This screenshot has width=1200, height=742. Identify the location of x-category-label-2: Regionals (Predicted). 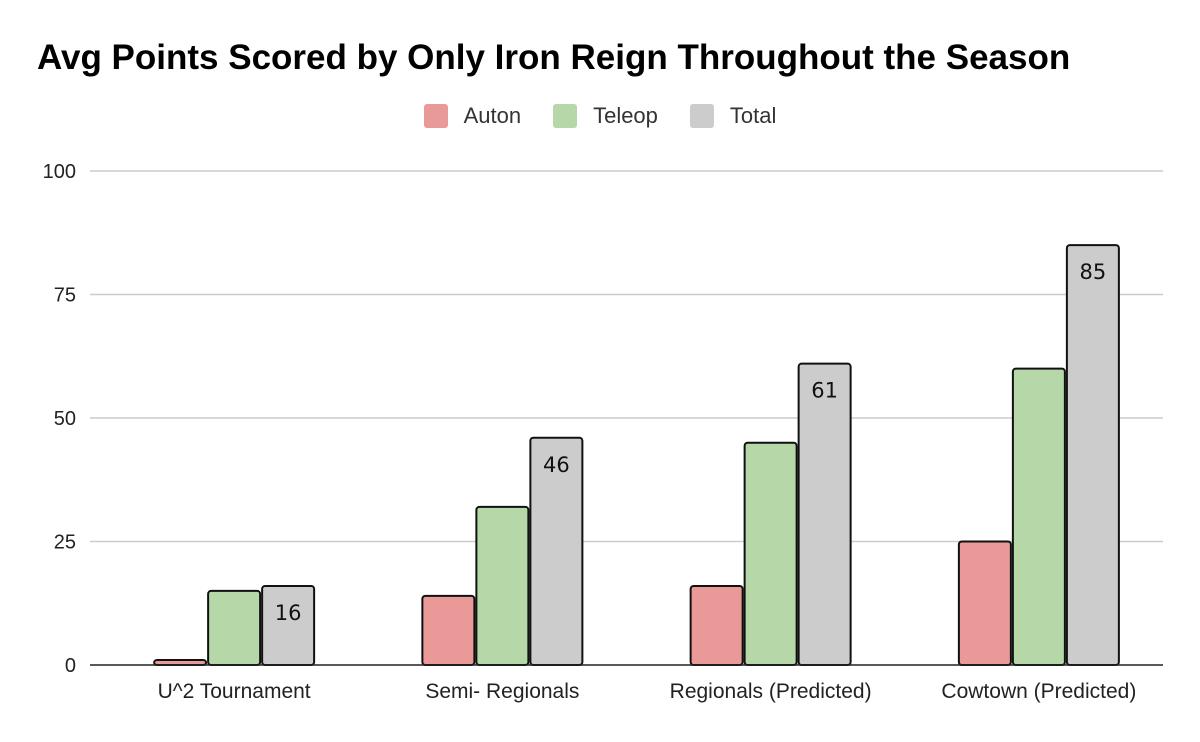
(771, 691).